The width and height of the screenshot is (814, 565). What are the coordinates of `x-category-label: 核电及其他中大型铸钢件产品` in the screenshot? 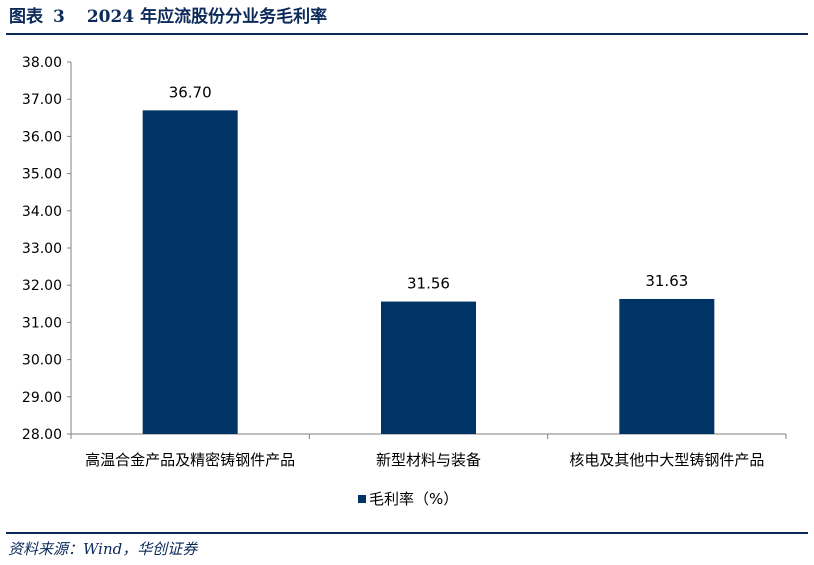 It's located at (666, 460).